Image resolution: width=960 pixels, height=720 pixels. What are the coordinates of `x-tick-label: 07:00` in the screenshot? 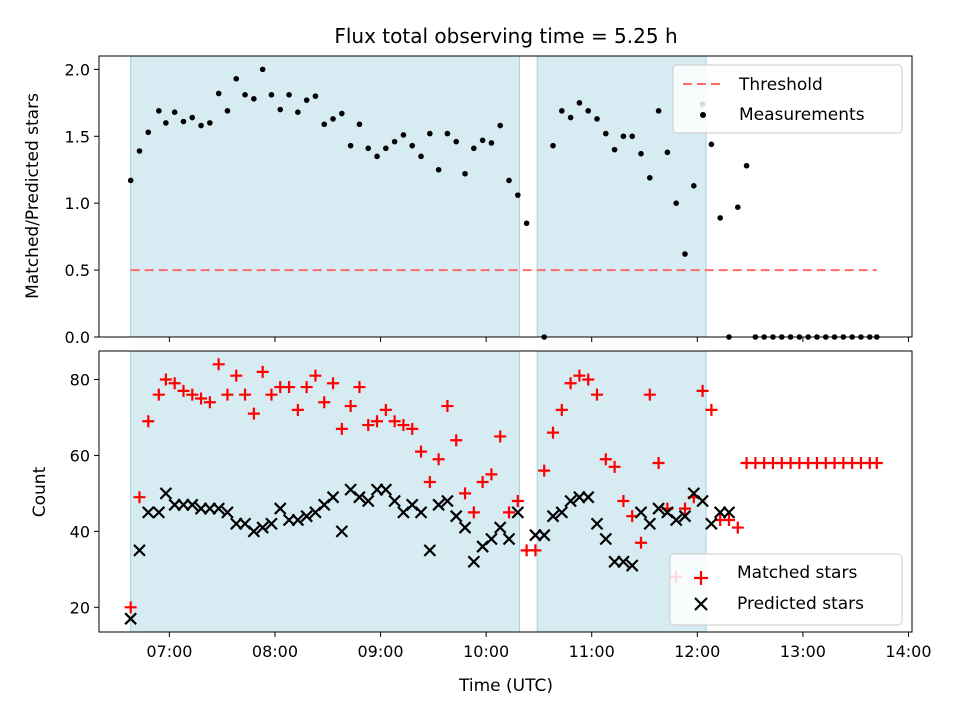 It's located at (169, 651).